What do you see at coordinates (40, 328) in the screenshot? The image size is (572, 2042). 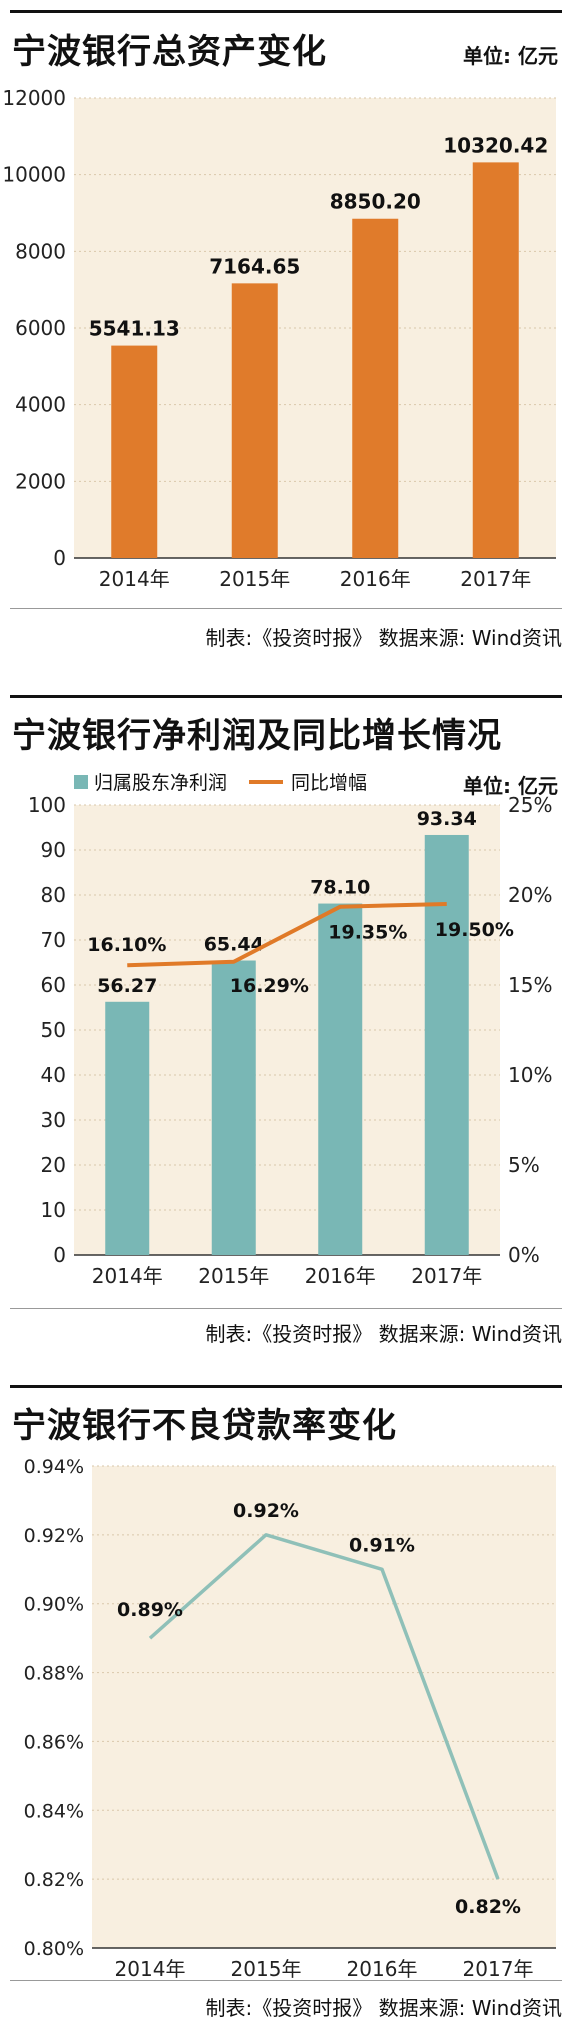 I see `y-tick-label: 6000` at bounding box center [40, 328].